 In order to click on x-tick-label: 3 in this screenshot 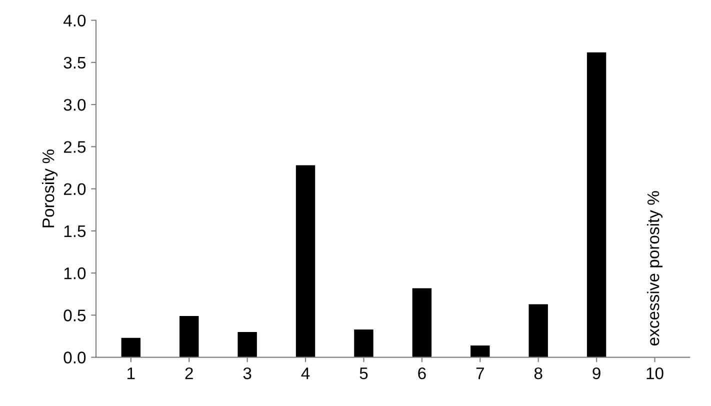, I will do `click(247, 373)`.